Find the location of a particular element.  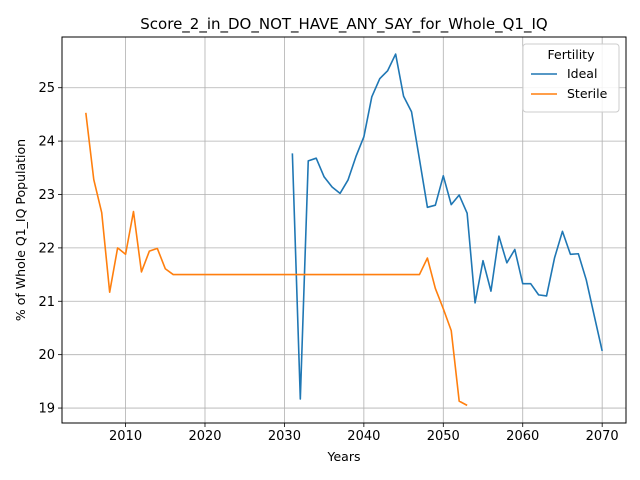

legend-box is located at coordinates (571, 78).